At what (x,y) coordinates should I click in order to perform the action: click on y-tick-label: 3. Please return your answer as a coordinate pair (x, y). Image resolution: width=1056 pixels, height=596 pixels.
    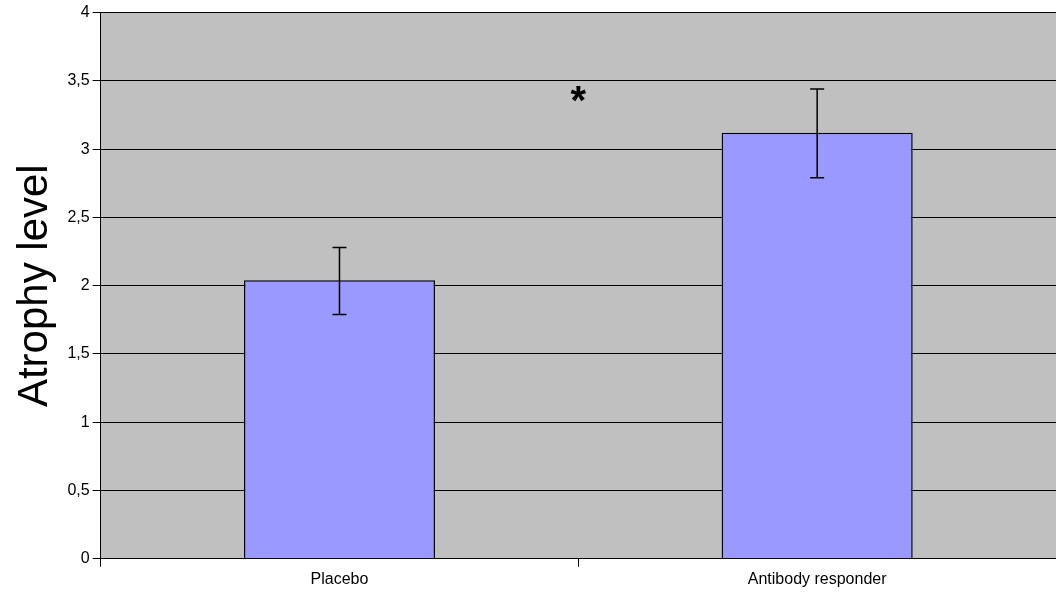
    Looking at the image, I should click on (85, 148).